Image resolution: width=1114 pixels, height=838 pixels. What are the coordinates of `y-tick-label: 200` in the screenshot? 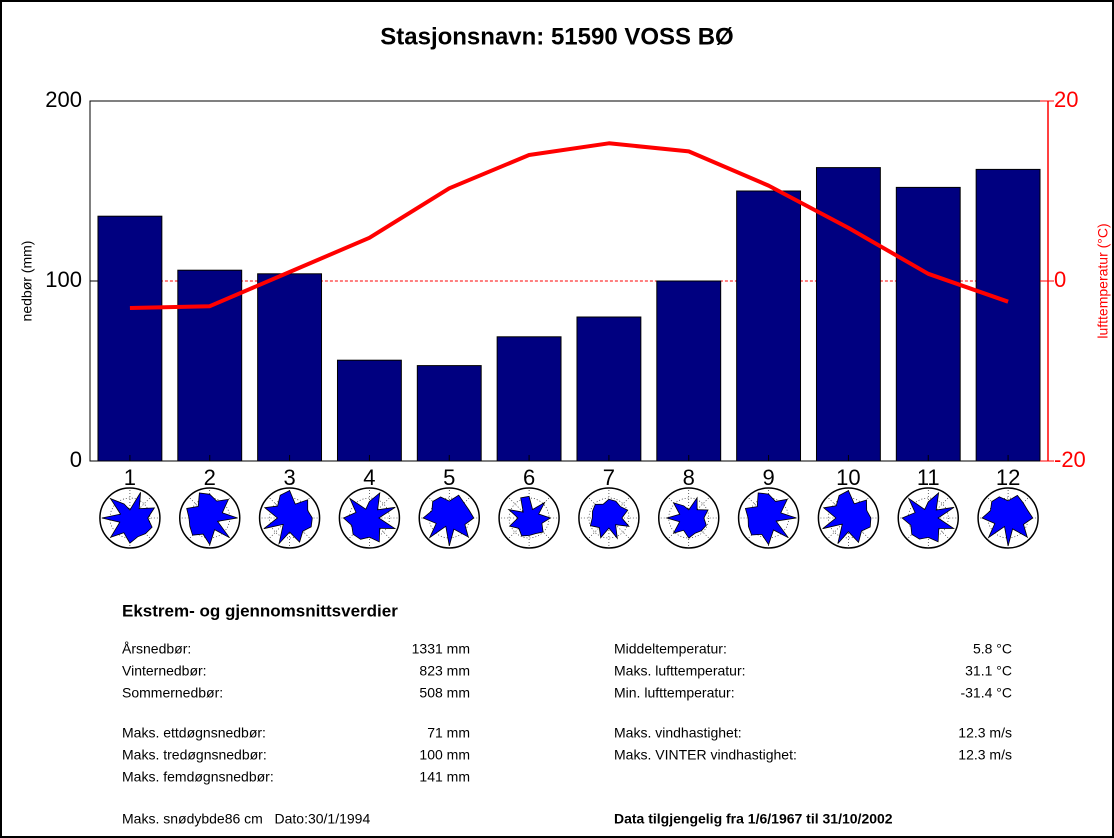 It's located at (63, 99).